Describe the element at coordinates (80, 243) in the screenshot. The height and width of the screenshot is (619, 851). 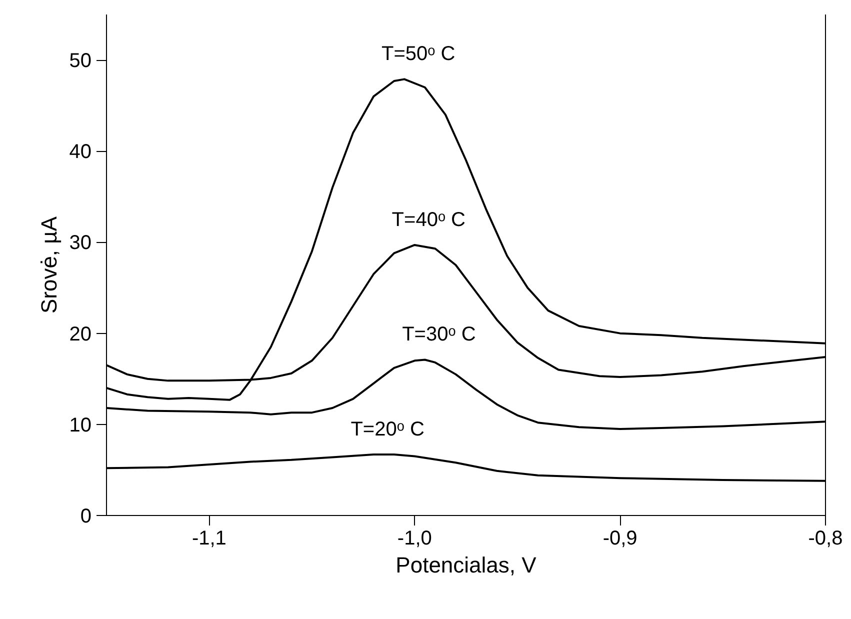
I see `y-tick-label: 30` at that location.